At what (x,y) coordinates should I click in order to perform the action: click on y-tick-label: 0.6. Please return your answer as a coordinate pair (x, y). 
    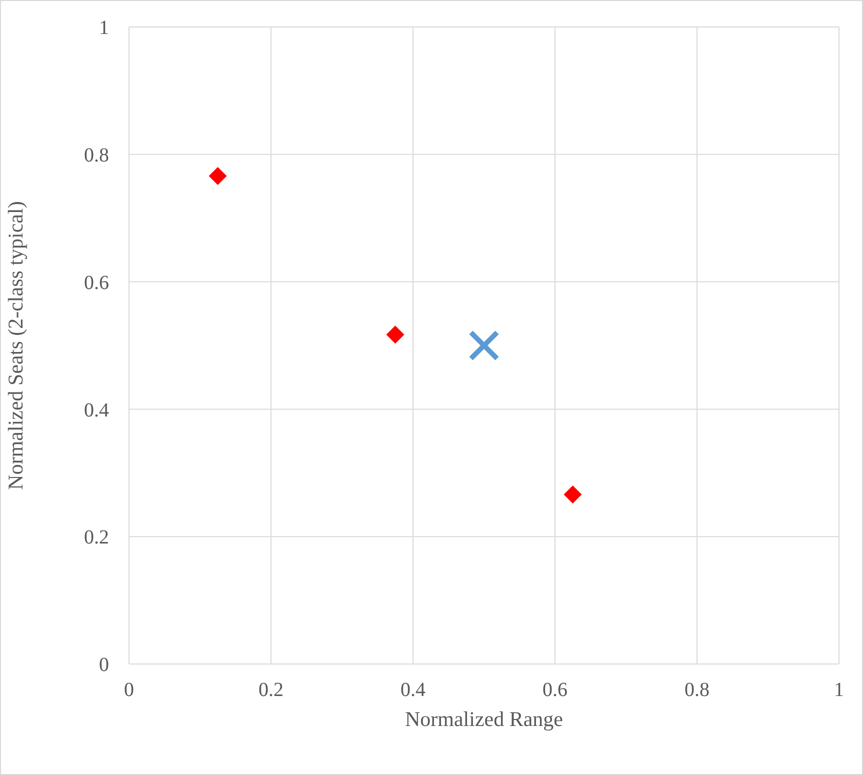
    Looking at the image, I should click on (96, 283).